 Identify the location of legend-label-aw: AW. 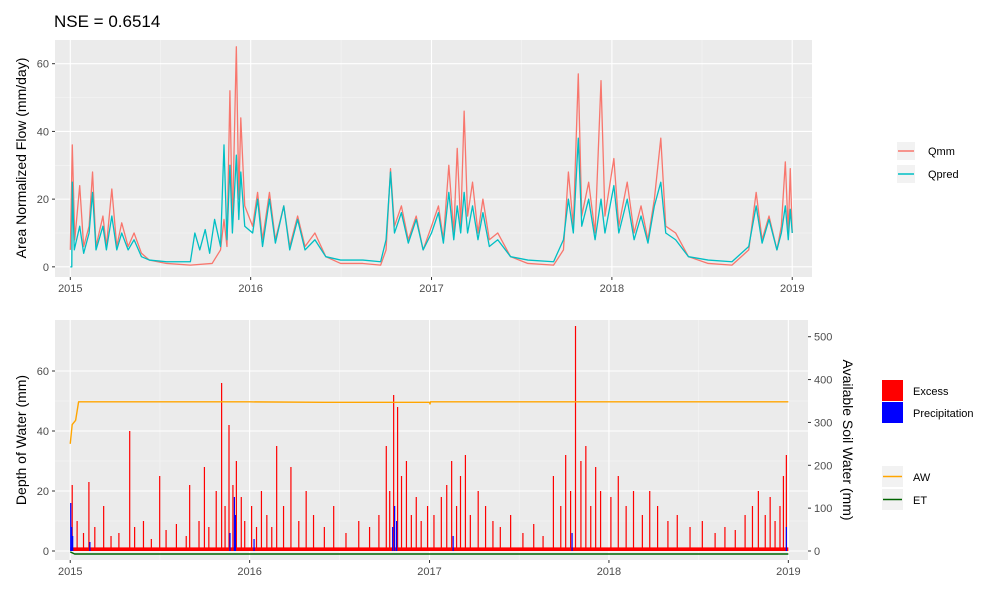
(922, 478).